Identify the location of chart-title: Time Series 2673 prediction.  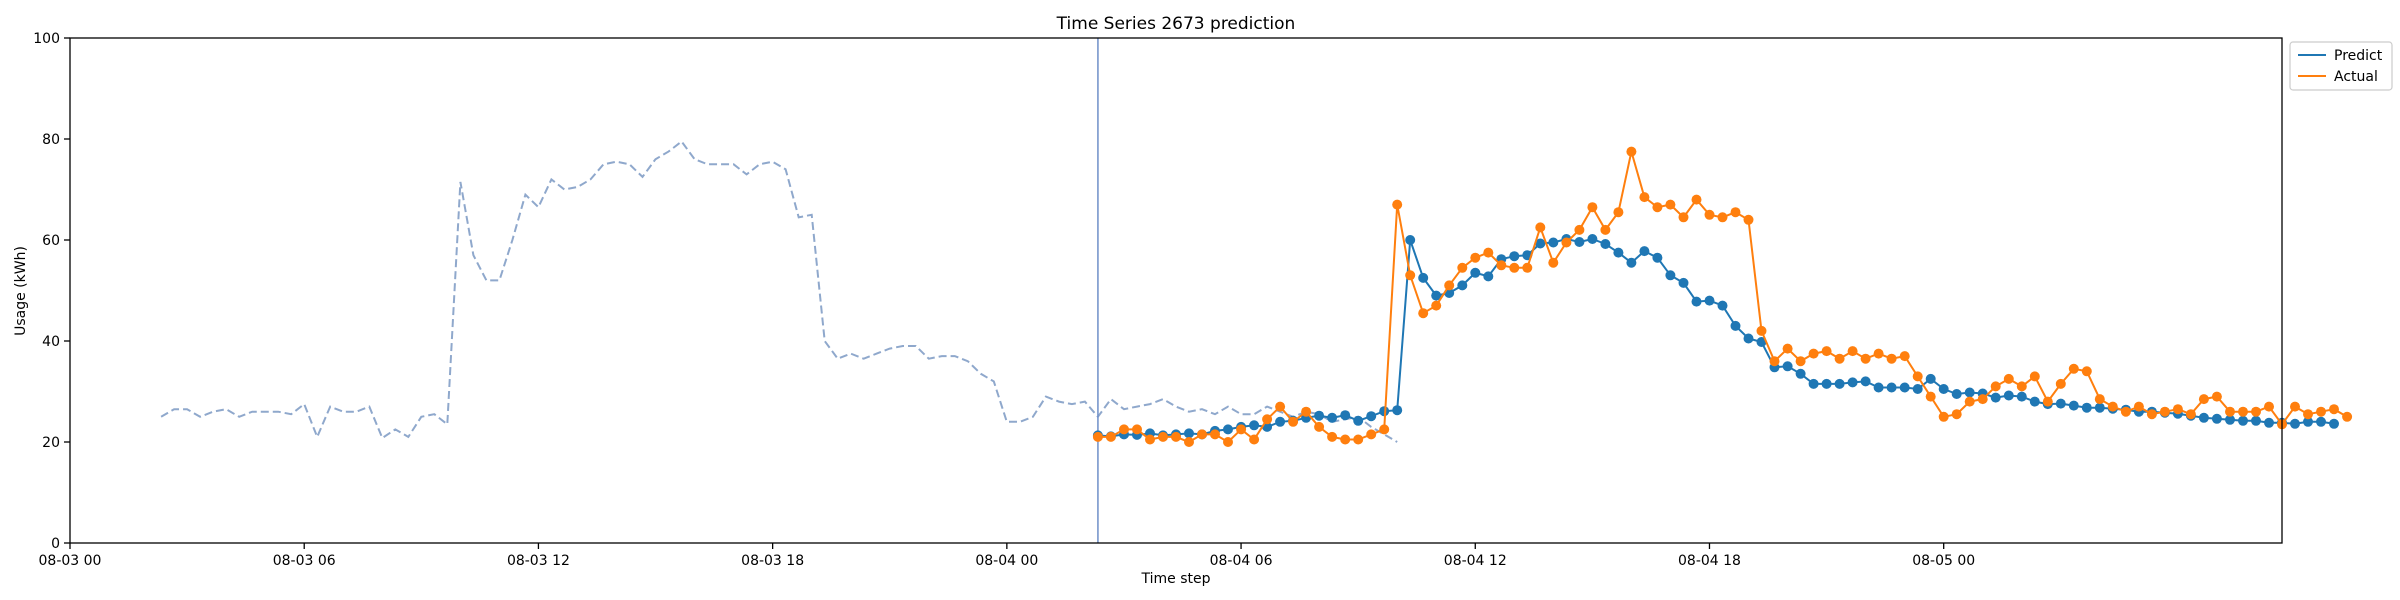
(1176, 24).